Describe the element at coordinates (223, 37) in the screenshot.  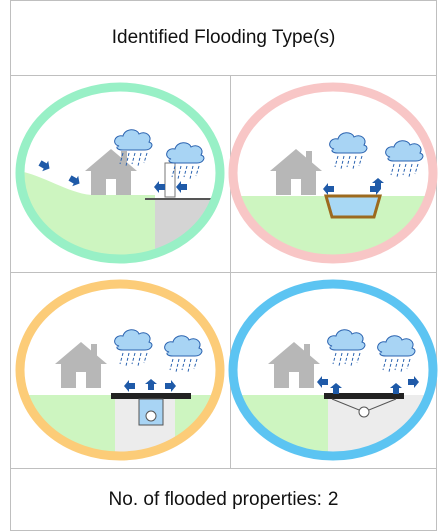
I see `header-title: Identified Flooding Type(s)` at that location.